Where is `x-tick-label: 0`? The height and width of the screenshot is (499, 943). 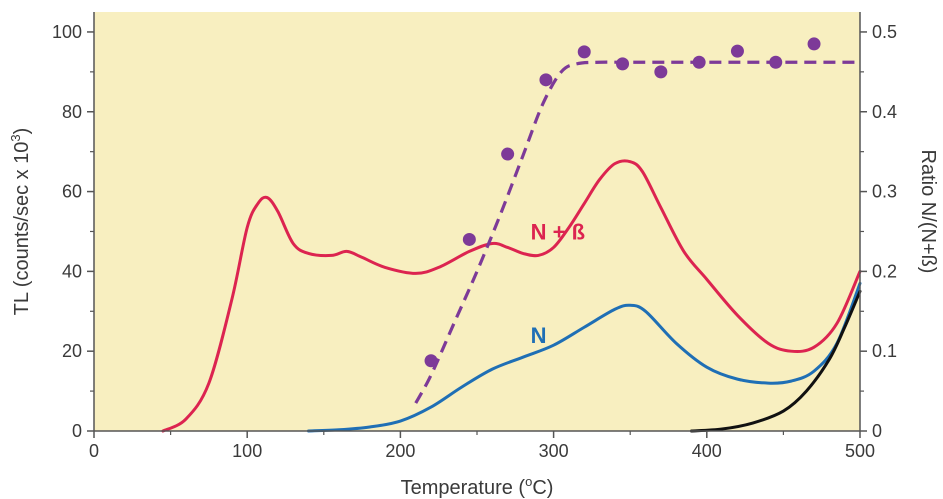
x-tick-label: 0 is located at coordinates (94, 451).